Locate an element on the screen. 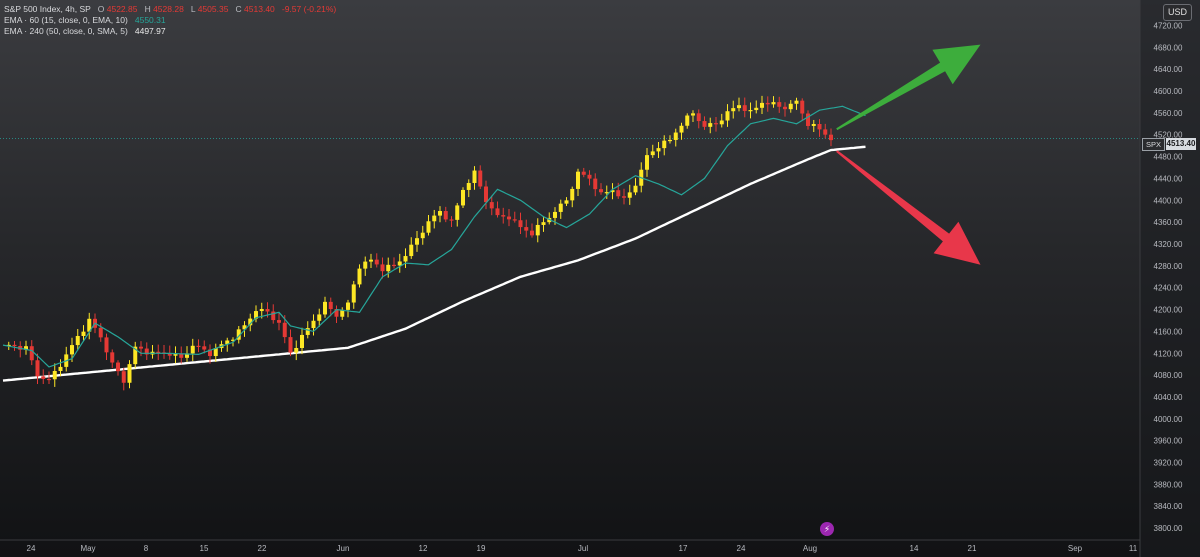 This screenshot has height=557, width=1200. x-tick-label: 8 is located at coordinates (146, 548).